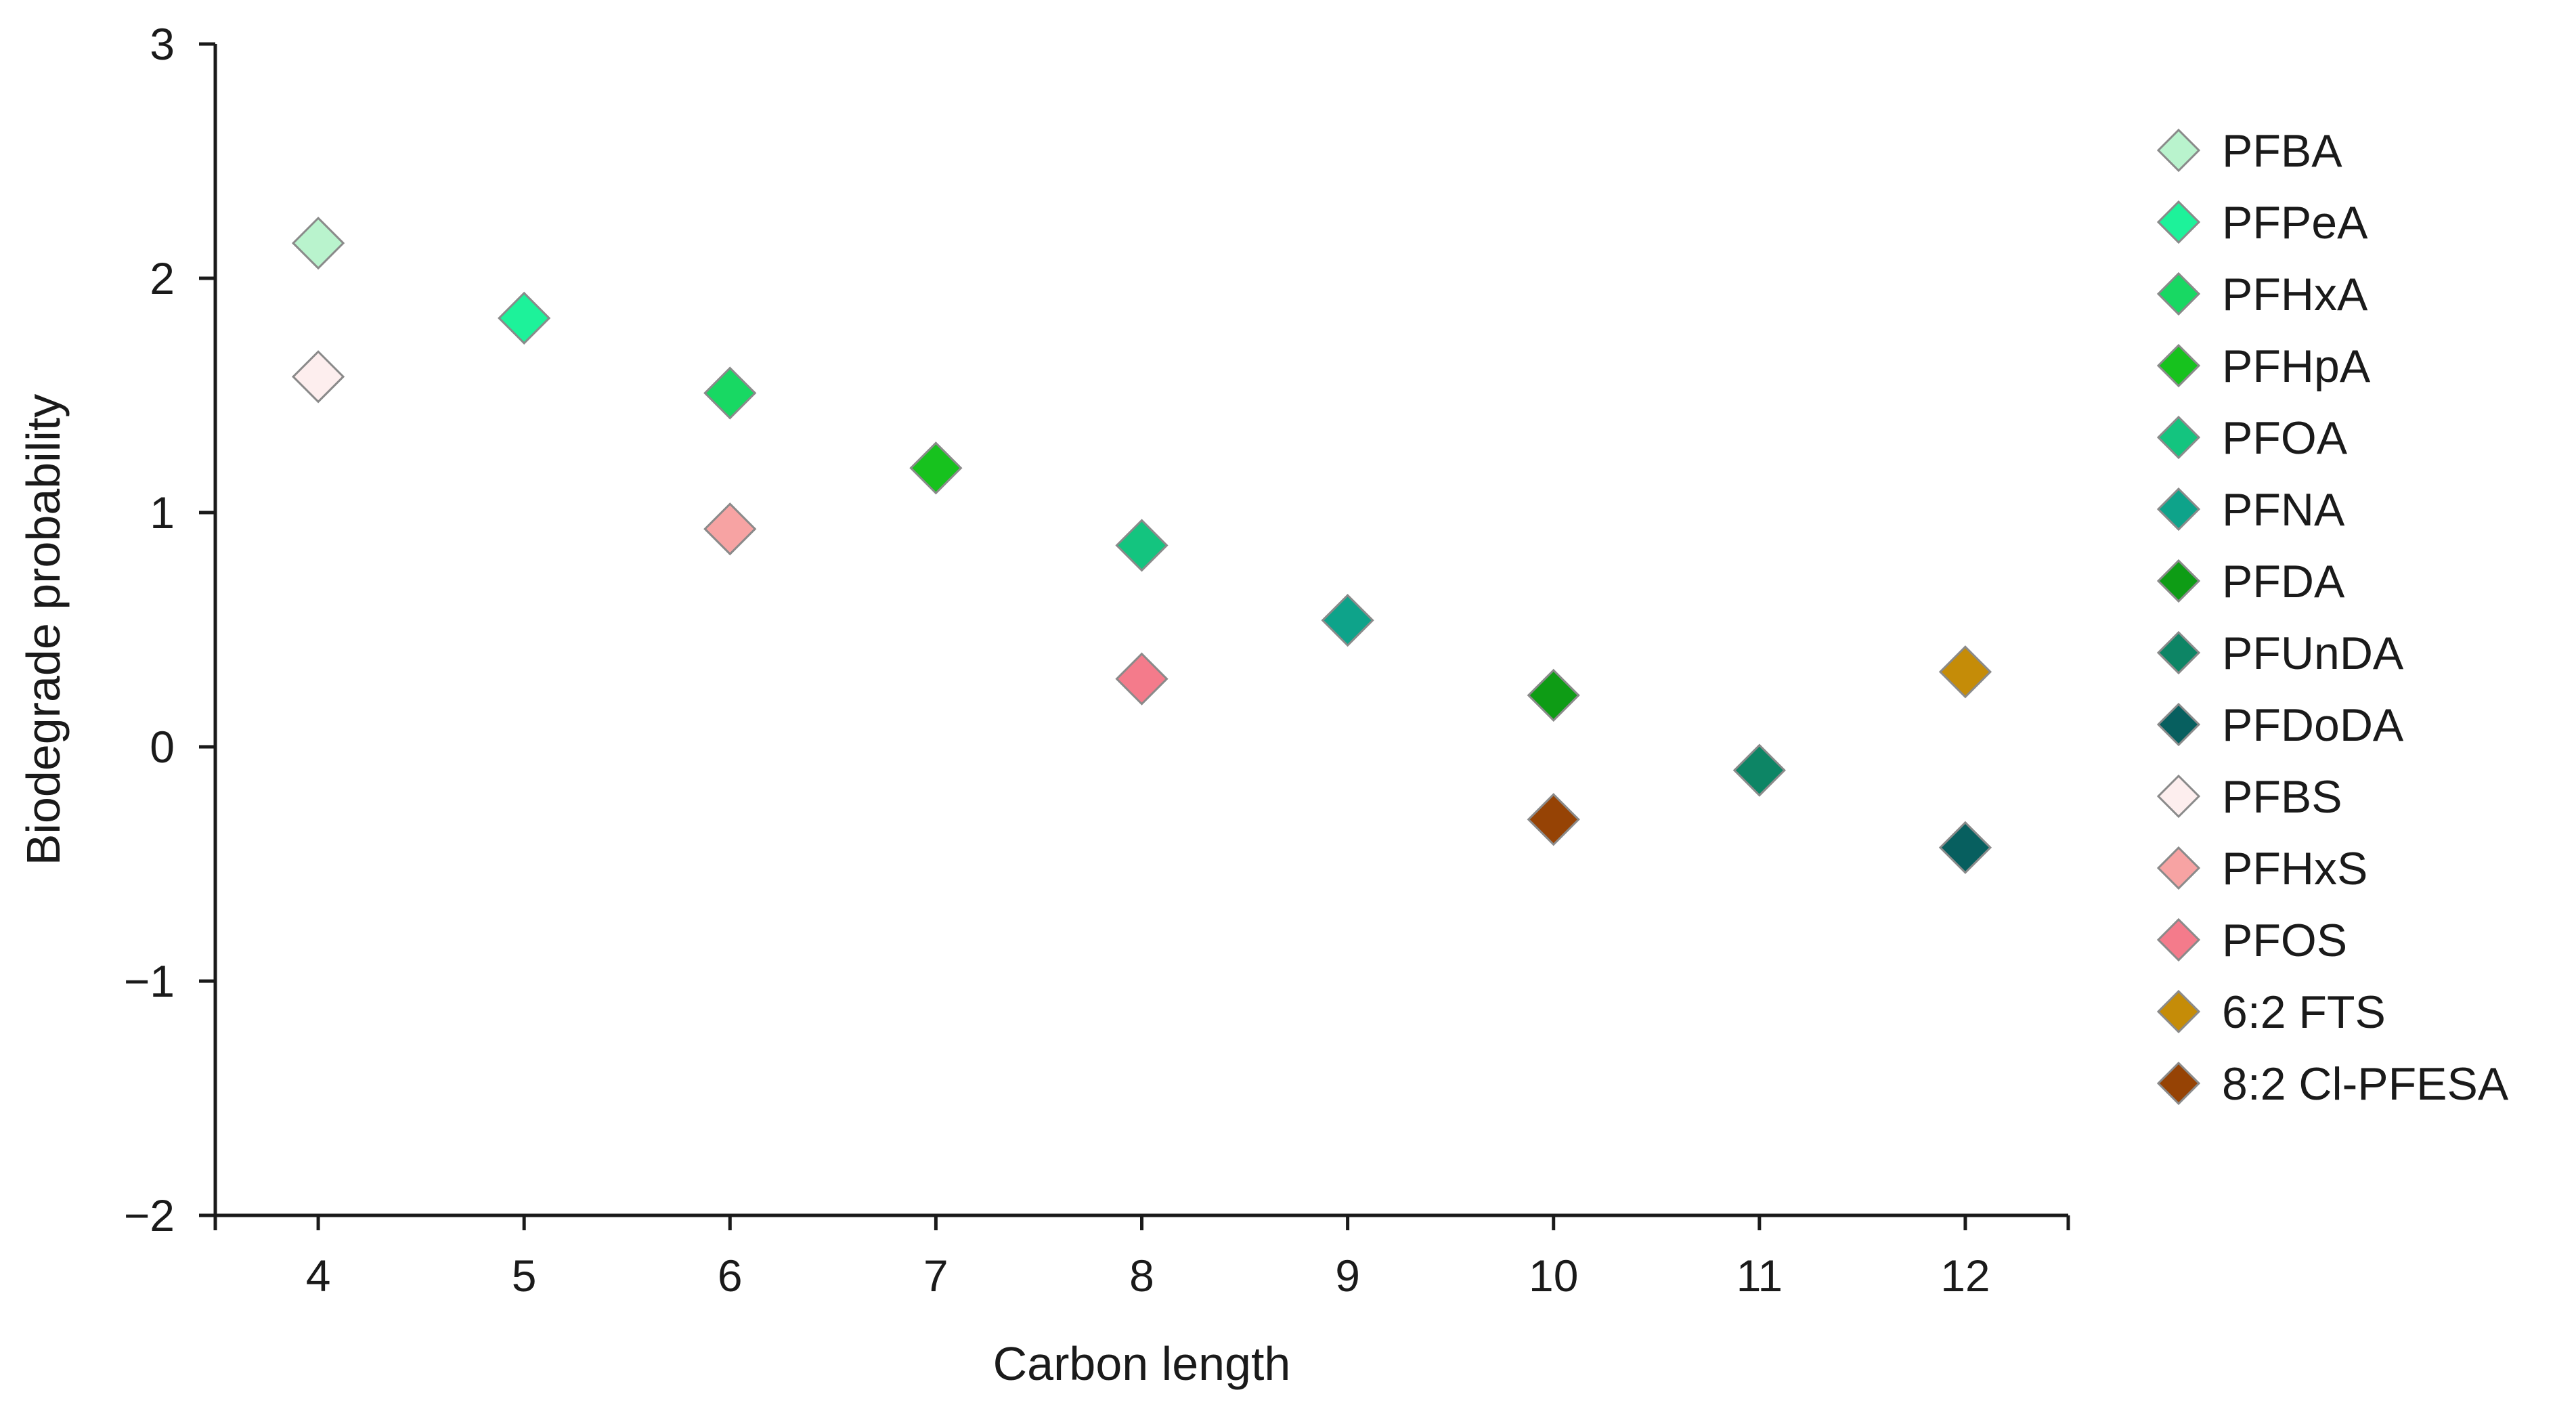 This screenshot has height=1407, width=2576. I want to click on legend-label: PFHxS, so click(2294, 868).